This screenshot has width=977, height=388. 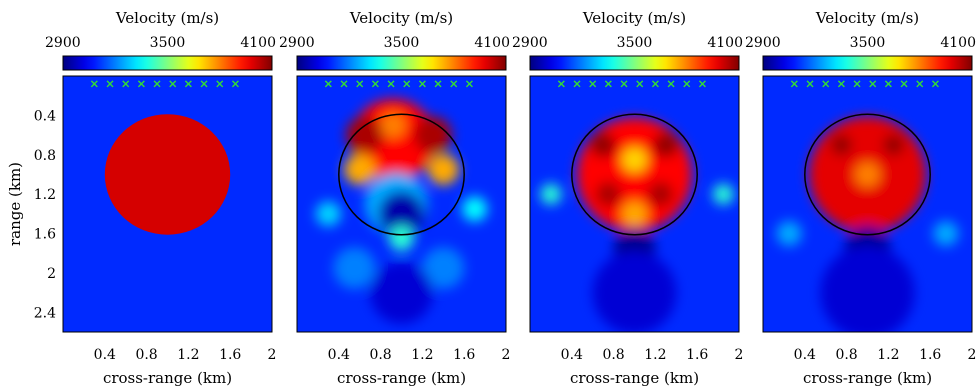 What do you see at coordinates (45, 313) in the screenshot?
I see `y-tick-label: 2.4` at bounding box center [45, 313].